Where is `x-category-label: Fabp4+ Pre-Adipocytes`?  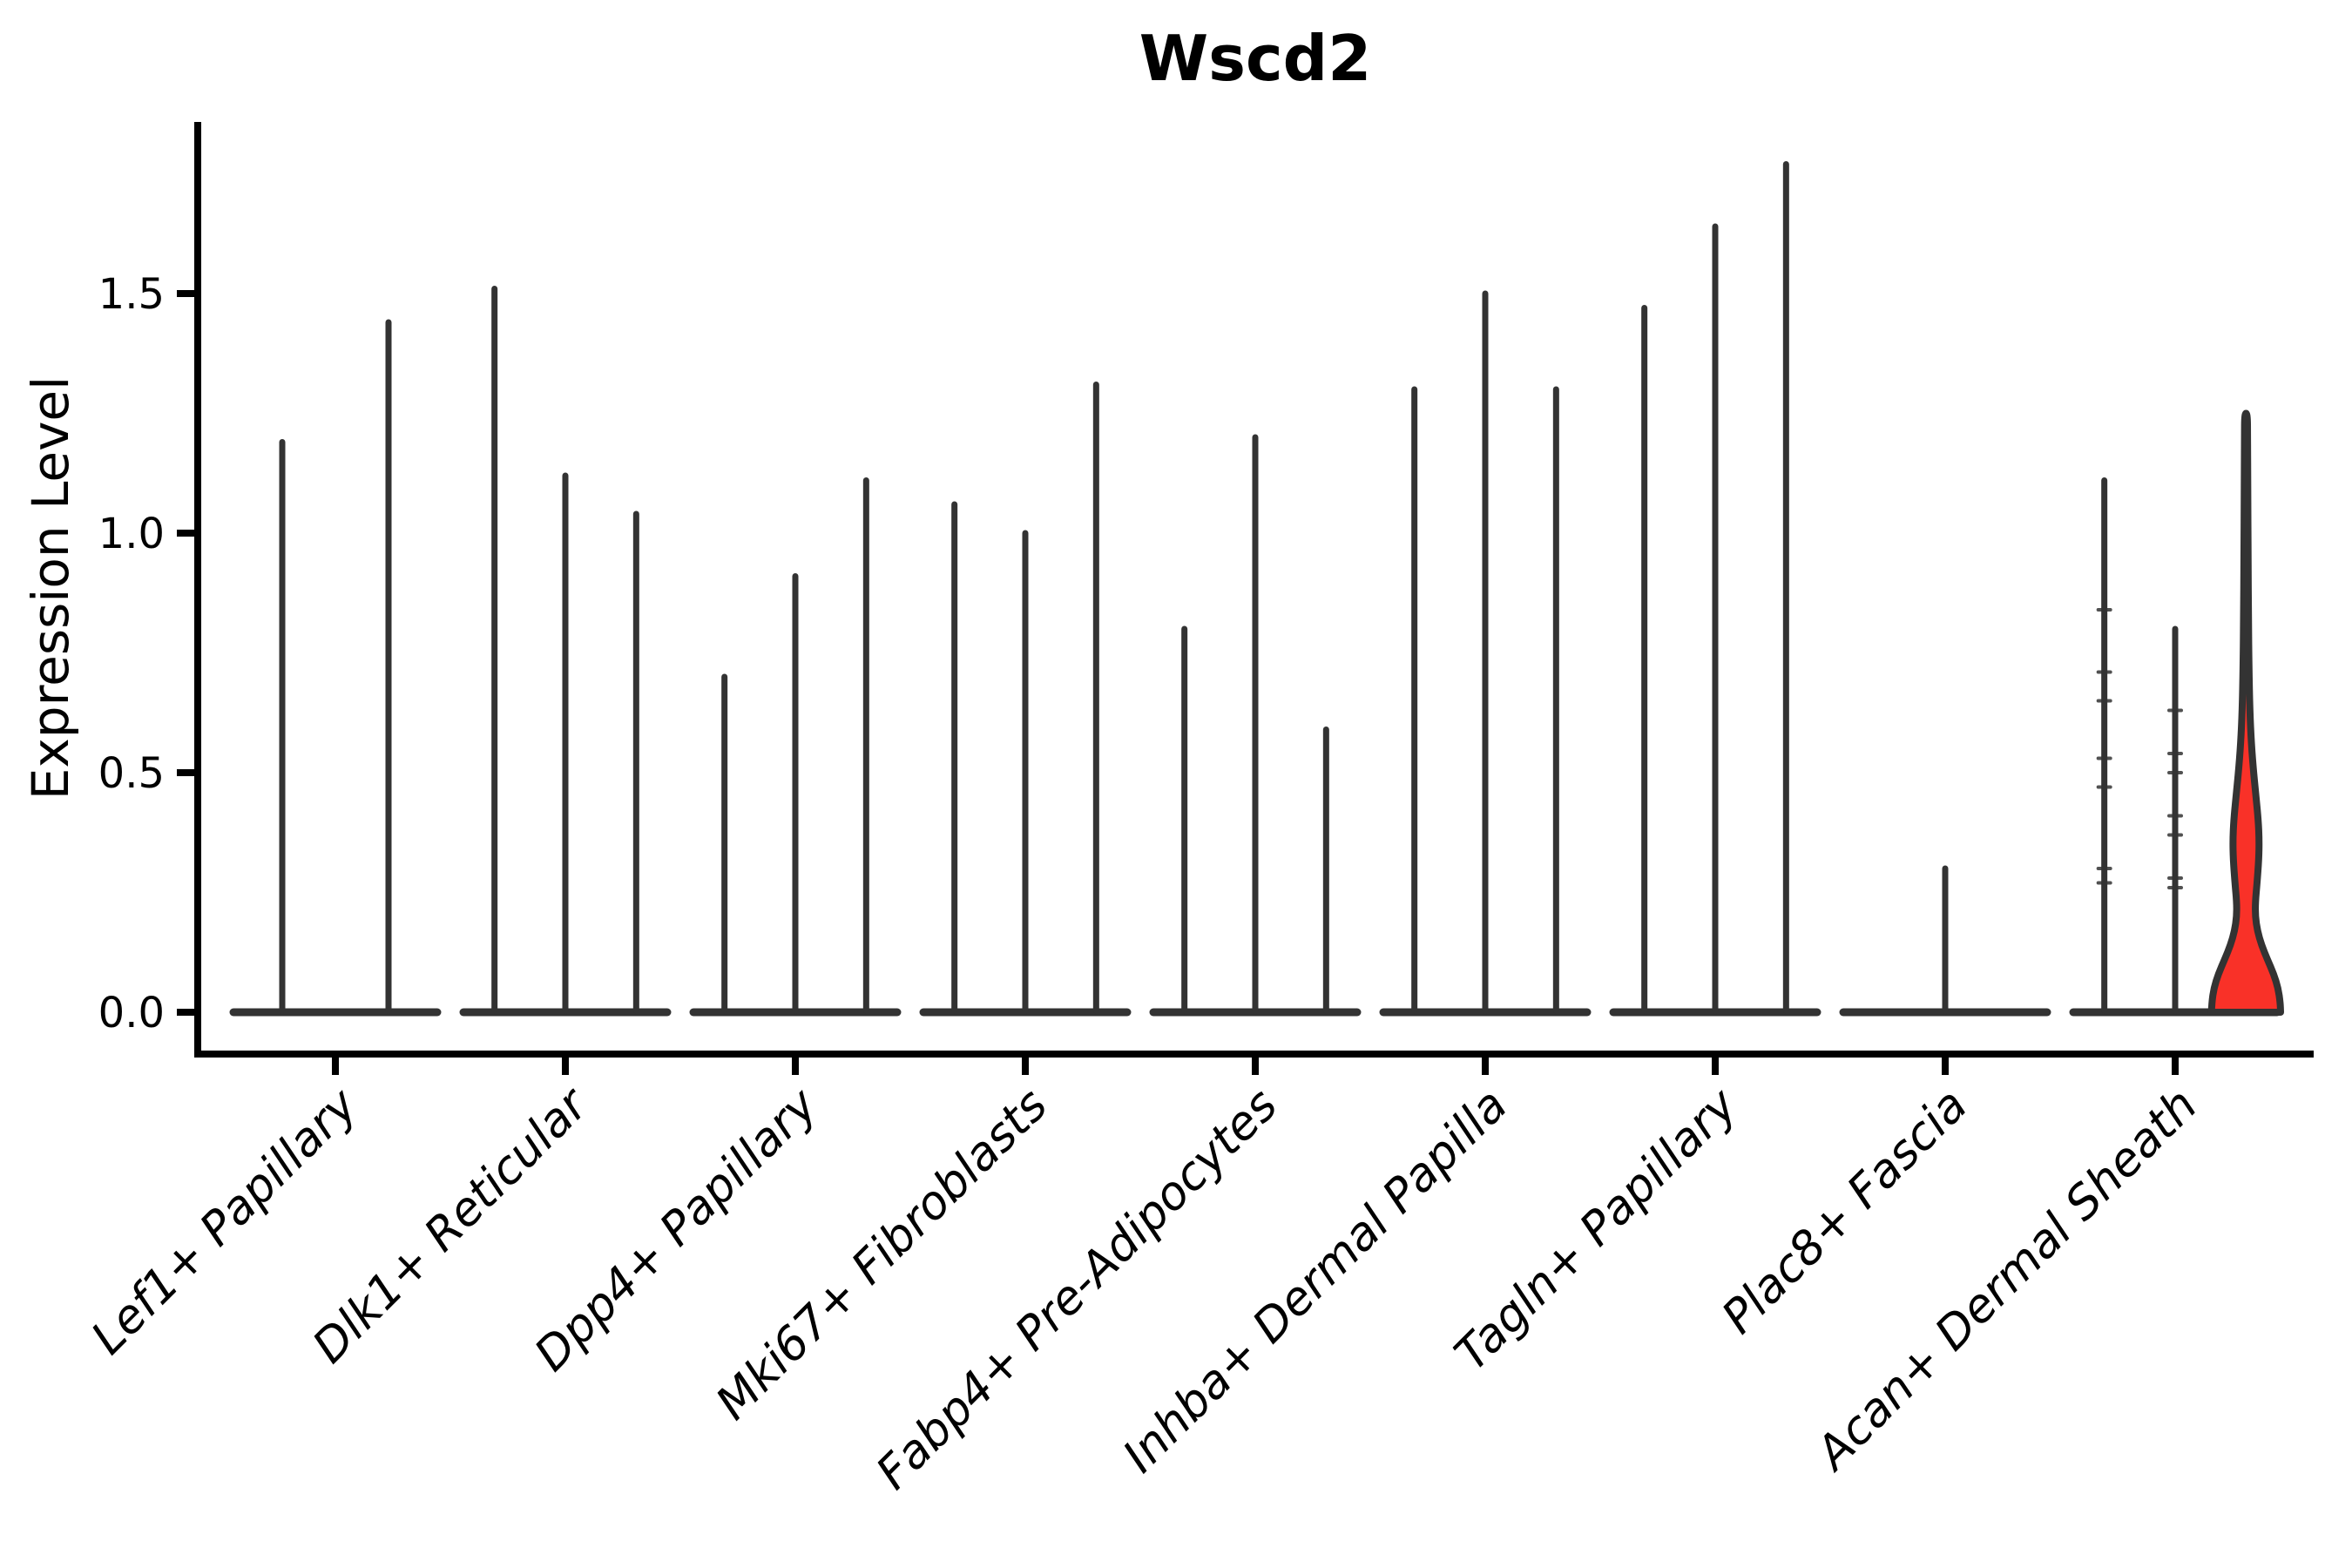
x-category-label: Fabp4+ Pre-Adipocytes is located at coordinates (1077, 1289).